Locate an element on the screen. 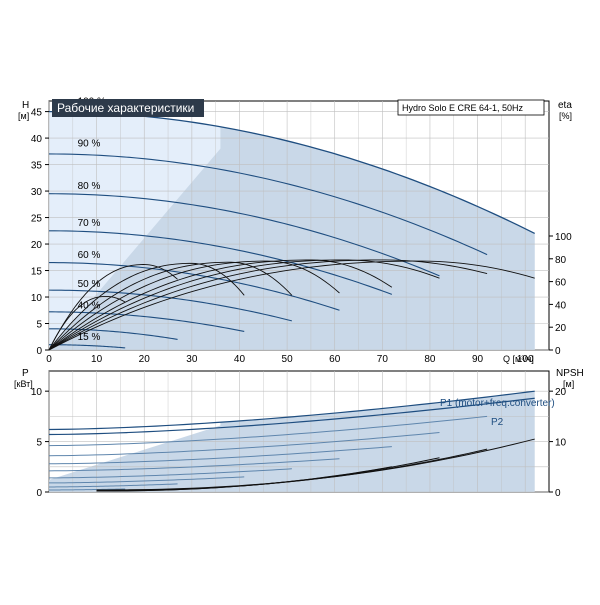 Image resolution: width=600 pixels, height=605 pixels. x-tick-label: 70 is located at coordinates (383, 359).